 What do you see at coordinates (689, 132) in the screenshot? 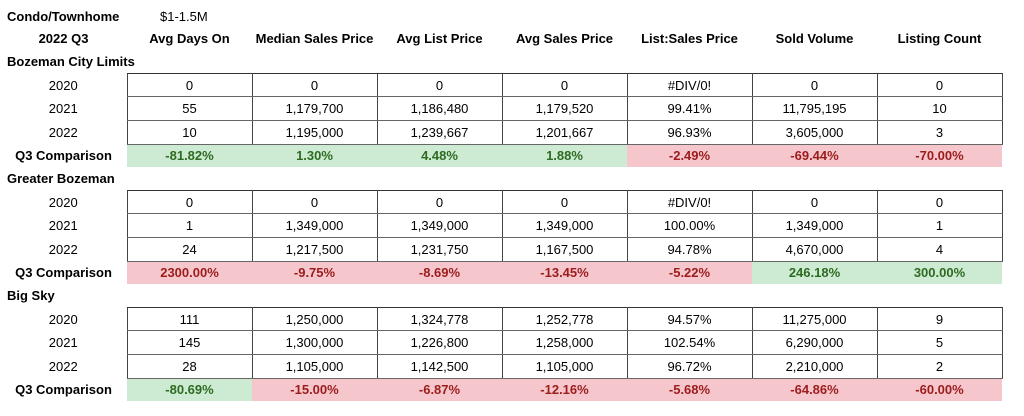
I see `table-cell: 96.93%` at bounding box center [689, 132].